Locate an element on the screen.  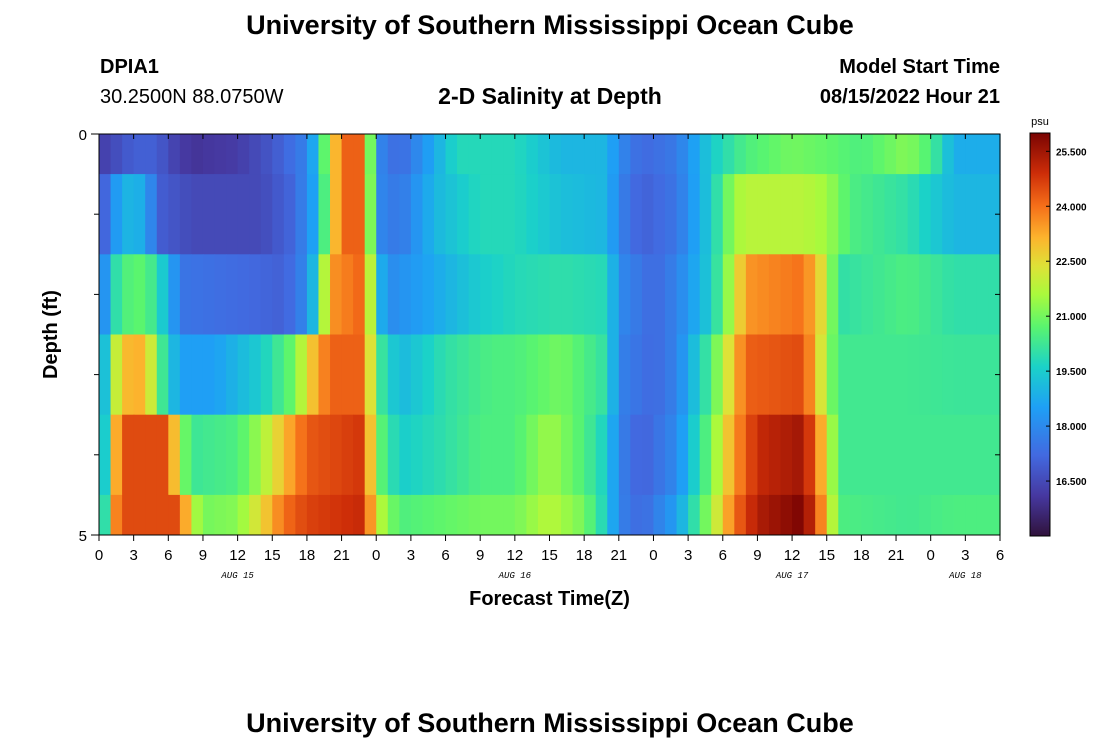
colorbar-tick-label: 18.000 is located at coordinates (1071, 427).